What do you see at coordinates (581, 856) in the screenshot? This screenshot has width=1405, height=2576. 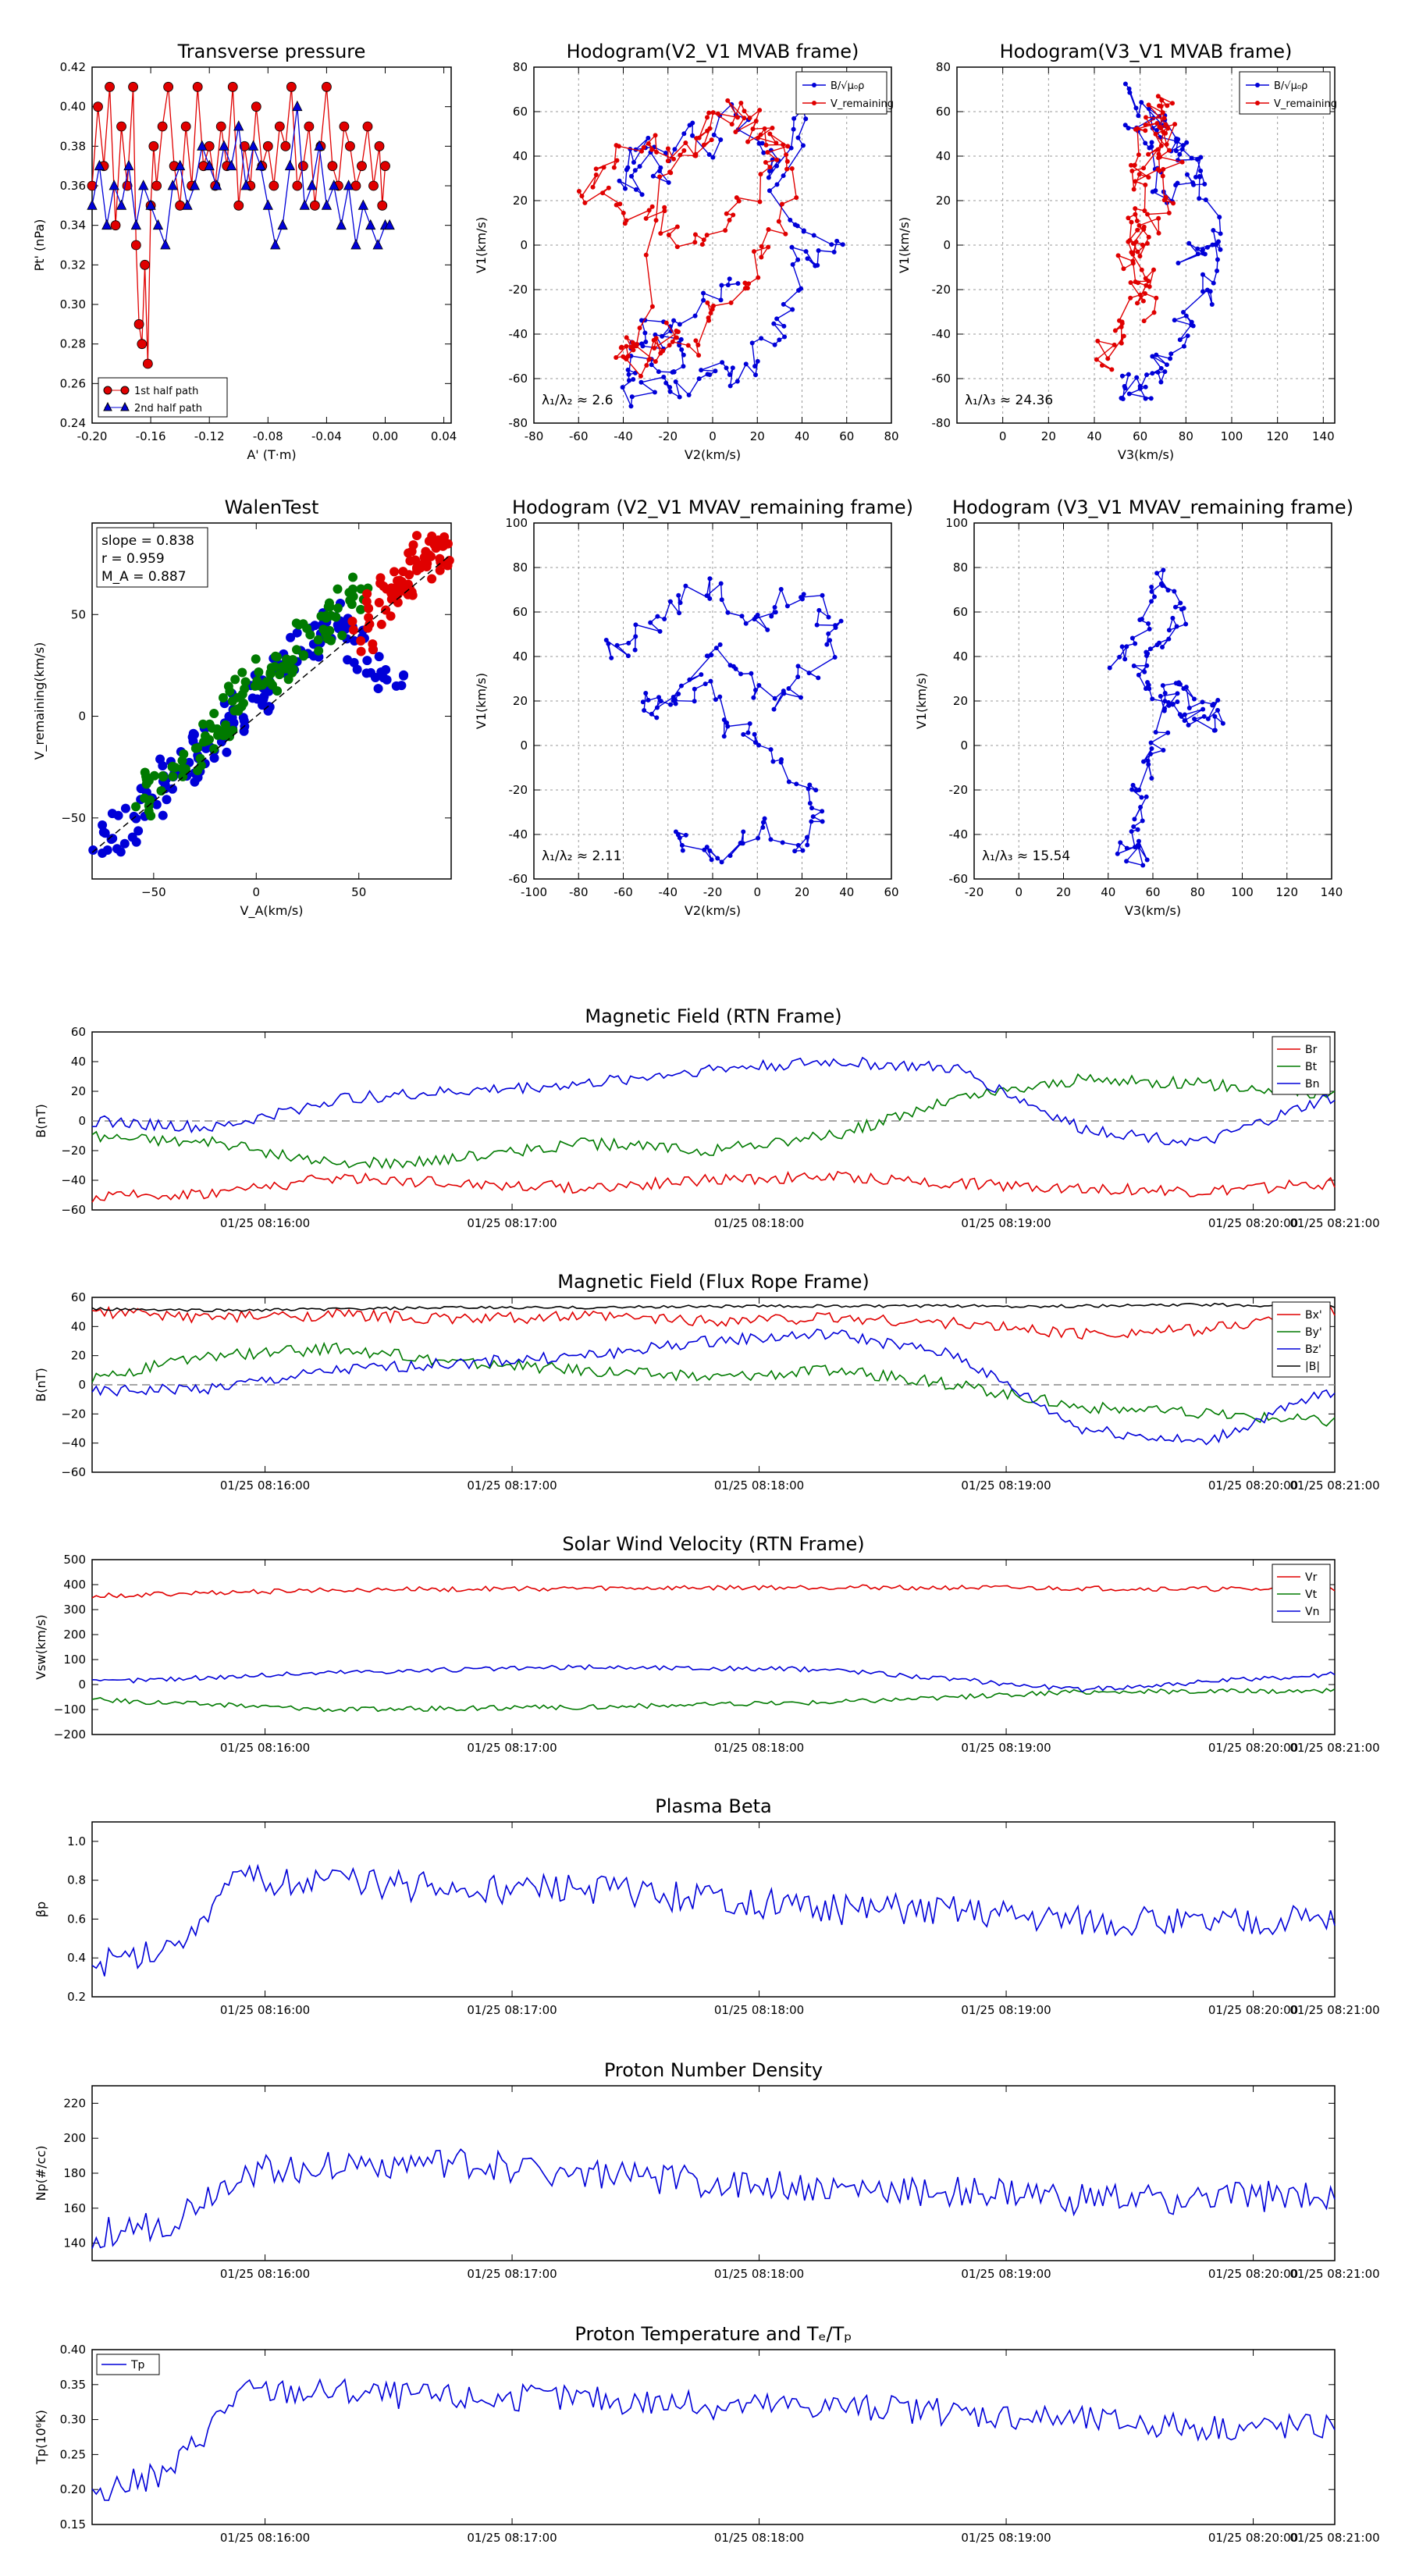 I see `eigenvalue-ratio-label: λ₁/λ₂ ≈ 2.11` at bounding box center [581, 856].